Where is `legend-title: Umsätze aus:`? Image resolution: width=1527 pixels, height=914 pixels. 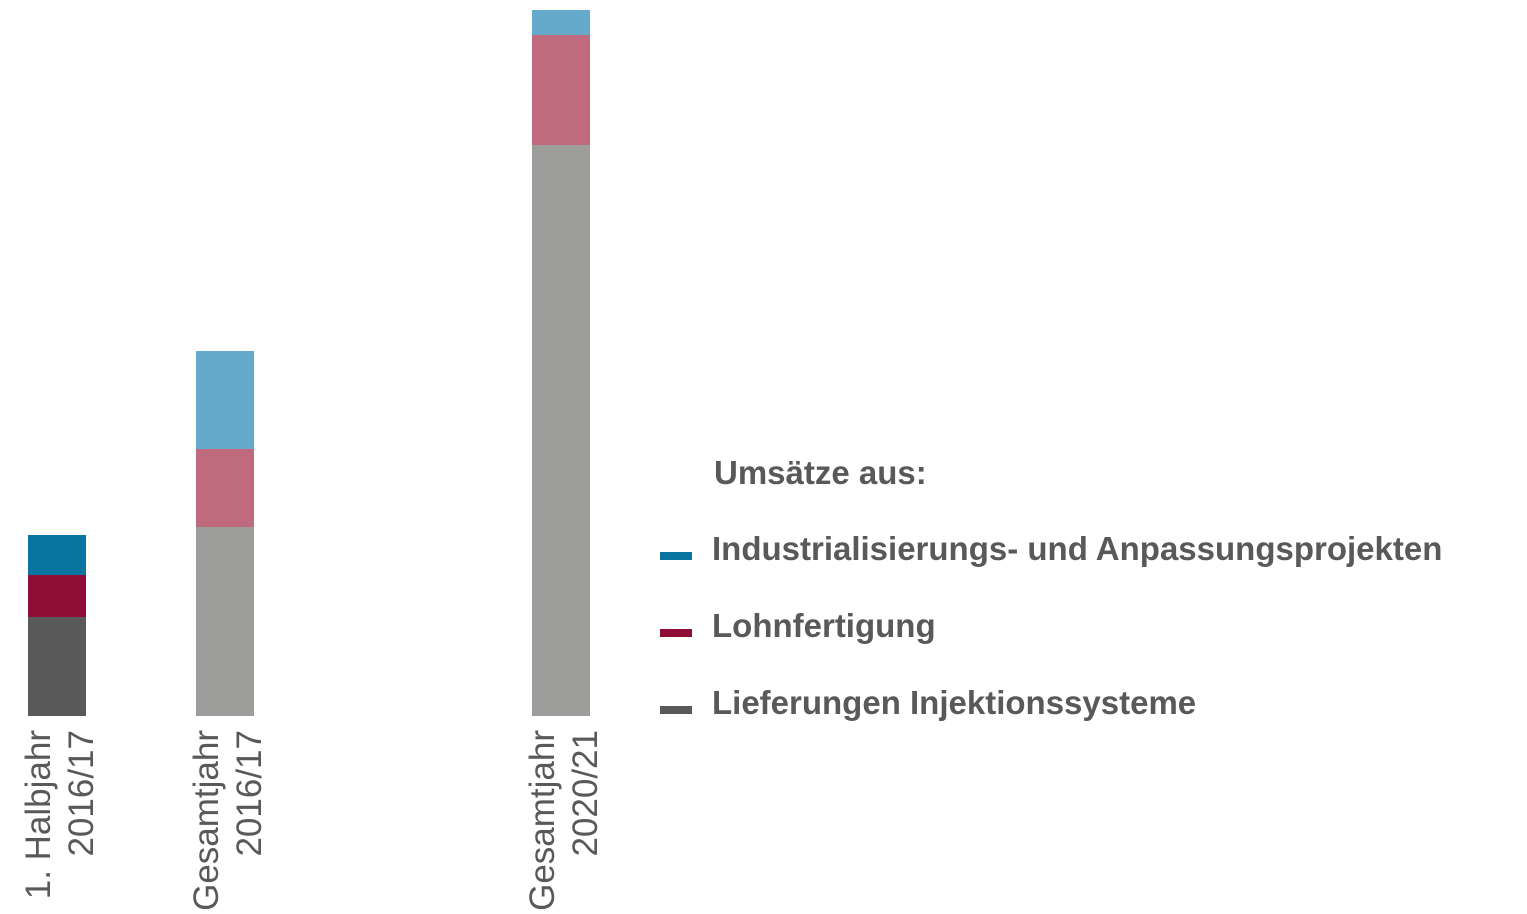
legend-title: Umsätze aus: is located at coordinates (820, 472).